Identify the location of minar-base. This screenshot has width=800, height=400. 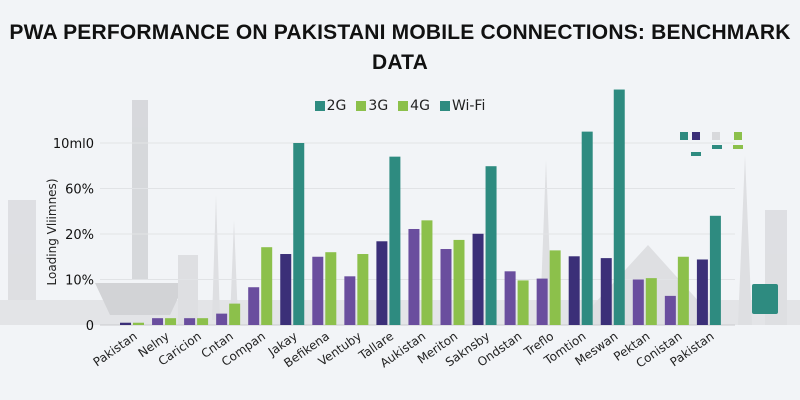
(140, 299).